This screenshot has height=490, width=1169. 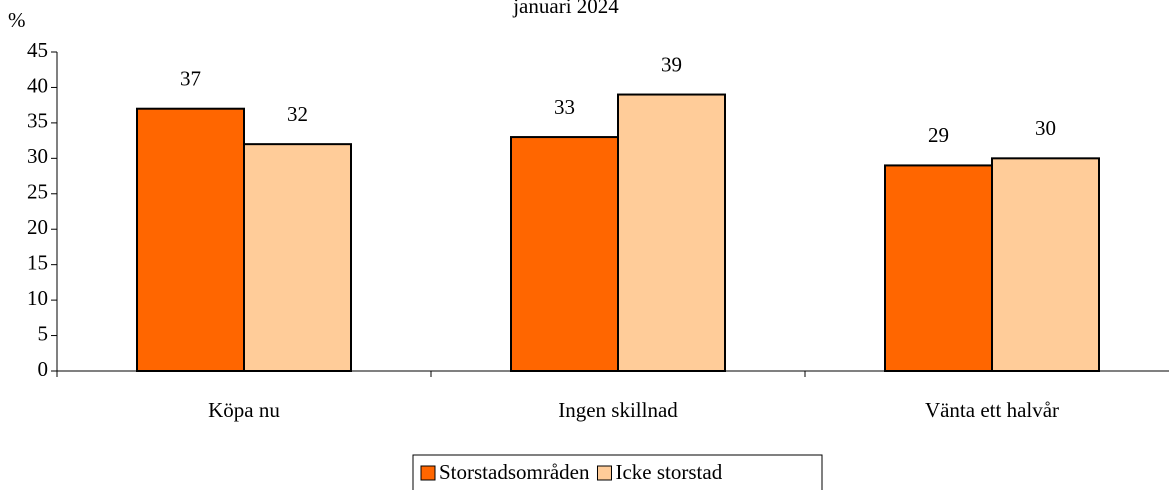 What do you see at coordinates (938, 135) in the screenshot?
I see `data-label: 29` at bounding box center [938, 135].